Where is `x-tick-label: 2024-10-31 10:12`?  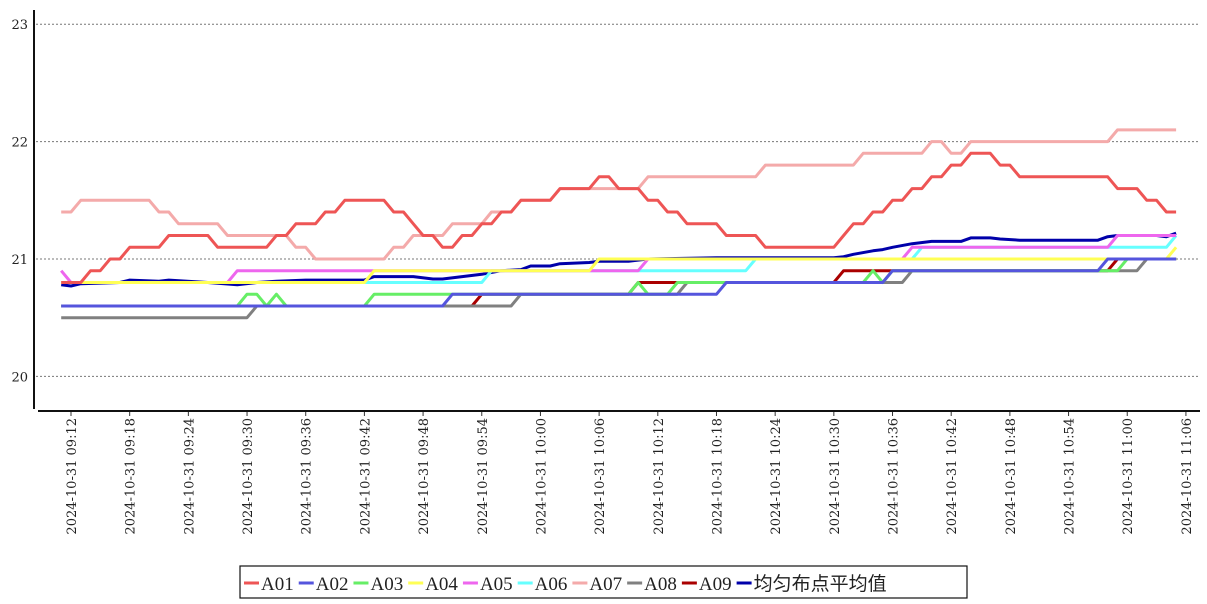
x-tick-label: 2024-10-31 10:12 is located at coordinates (659, 476).